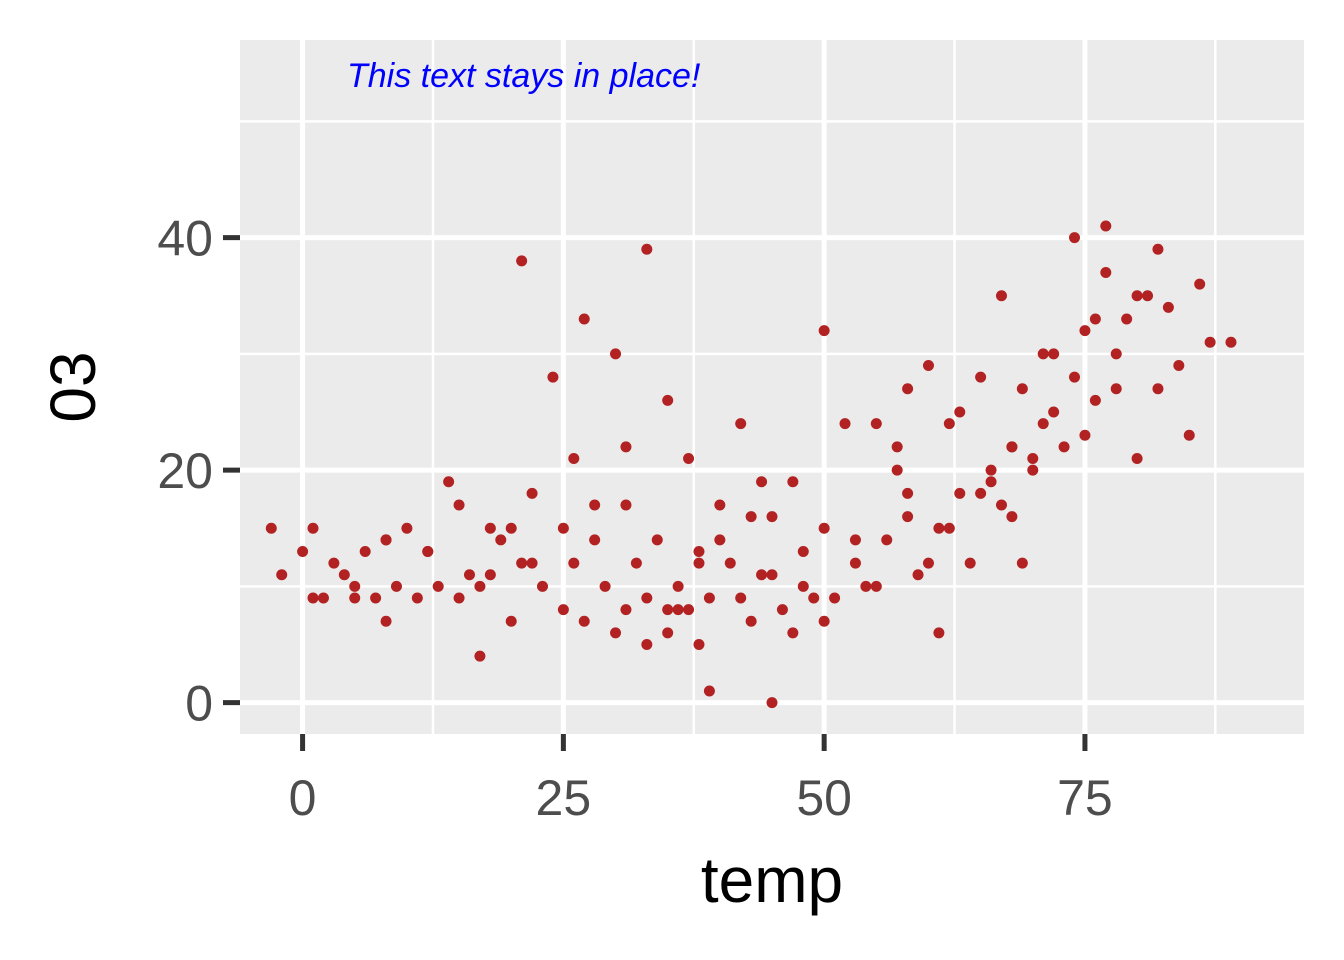 The image size is (1344, 960). What do you see at coordinates (701, 780) in the screenshot?
I see `x-axis-ticks: 0 25 50 75` at bounding box center [701, 780].